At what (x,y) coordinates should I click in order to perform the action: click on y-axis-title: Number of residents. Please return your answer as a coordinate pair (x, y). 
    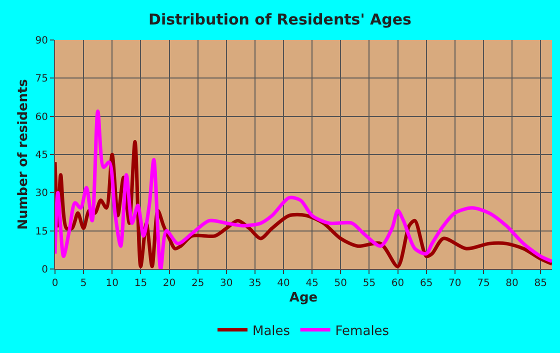
    Looking at the image, I should click on (24, 154).